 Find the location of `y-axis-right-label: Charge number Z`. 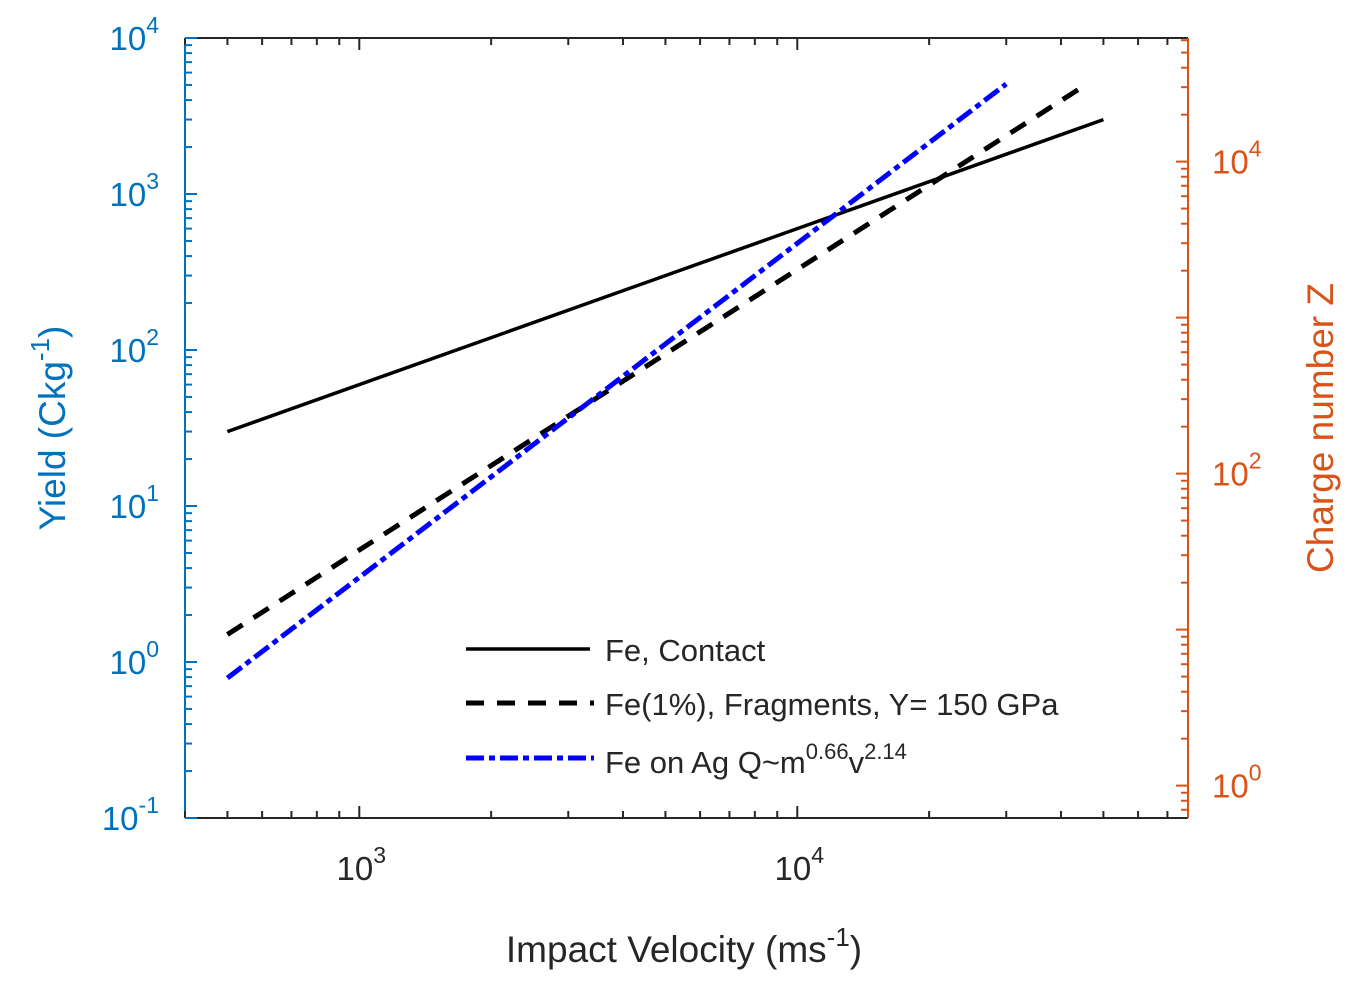

y-axis-right-label: Charge number Z is located at coordinates (1320, 428).